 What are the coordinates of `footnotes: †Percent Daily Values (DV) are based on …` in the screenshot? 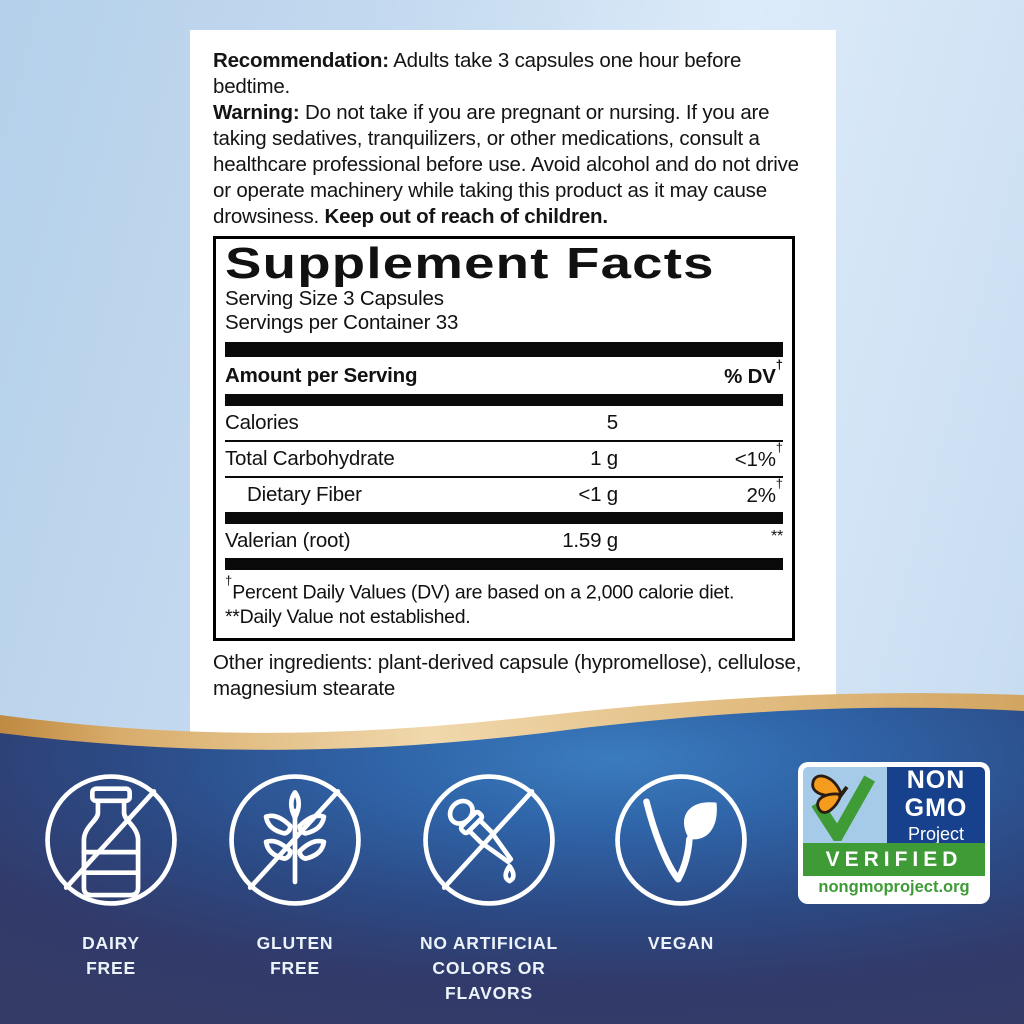 It's located at (504, 604).